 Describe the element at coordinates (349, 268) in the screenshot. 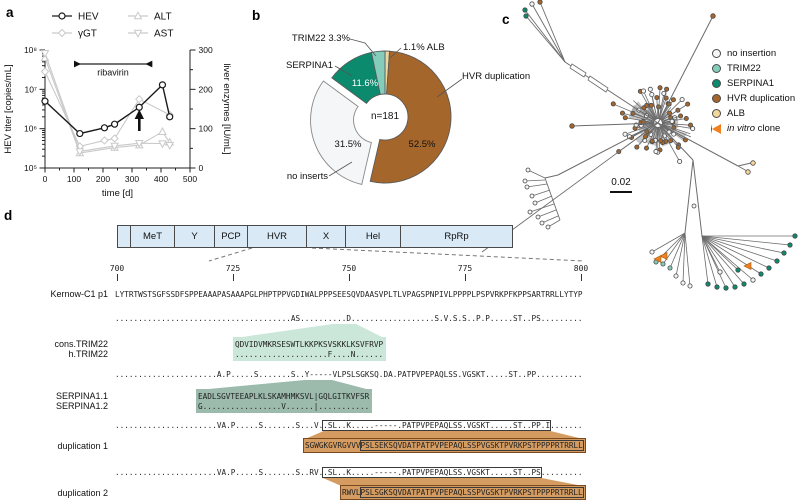

I see `ruler-750: 750` at that location.